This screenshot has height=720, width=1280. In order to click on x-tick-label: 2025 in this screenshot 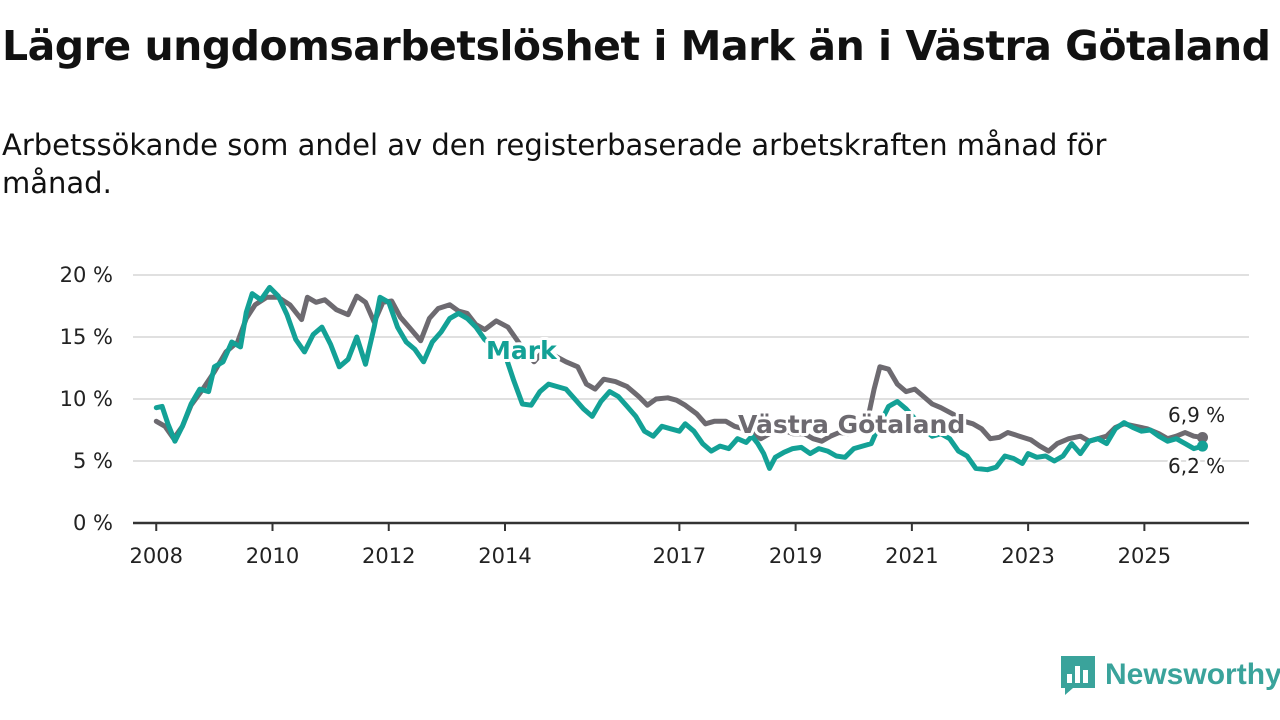, I will do `click(1144, 556)`.